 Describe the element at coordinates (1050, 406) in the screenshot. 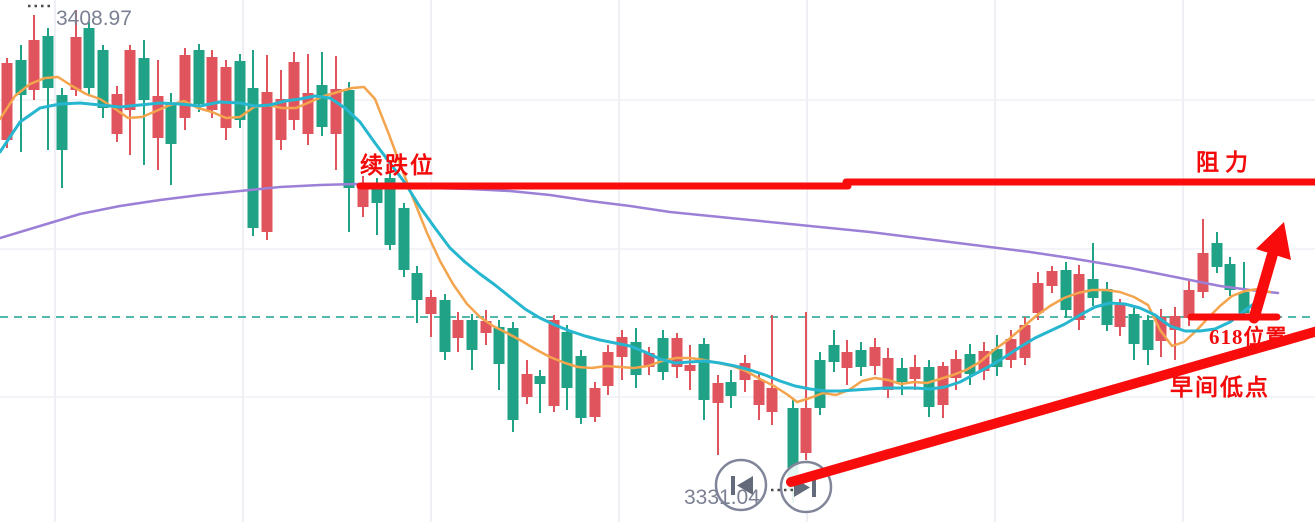

I see `ascending-trendline` at that location.